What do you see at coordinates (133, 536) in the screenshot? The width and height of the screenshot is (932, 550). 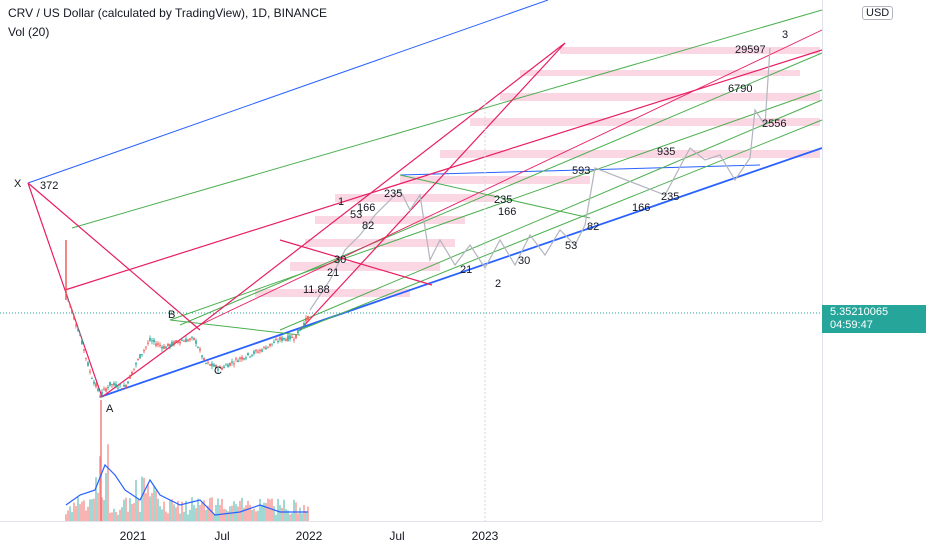 I see `time-axis-tick: 2021` at bounding box center [133, 536].